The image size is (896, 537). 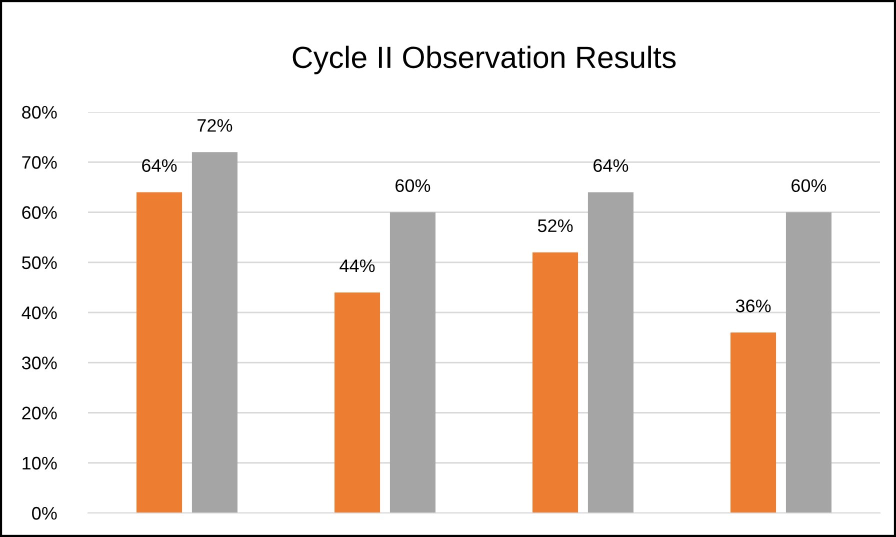 What do you see at coordinates (39, 313) in the screenshot?
I see `y-tick-label: 40%` at bounding box center [39, 313].